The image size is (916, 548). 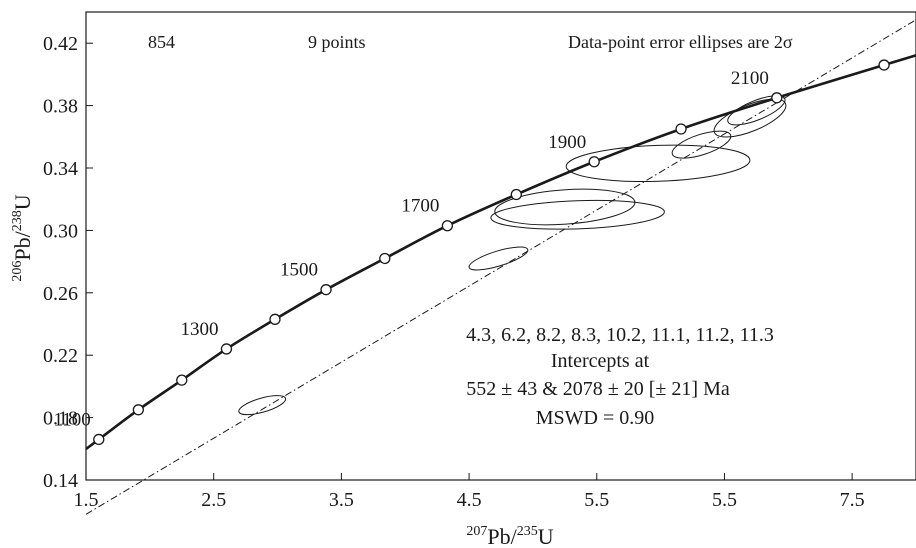 I want to click on x-tick-label: 2.5, so click(x=213, y=500).